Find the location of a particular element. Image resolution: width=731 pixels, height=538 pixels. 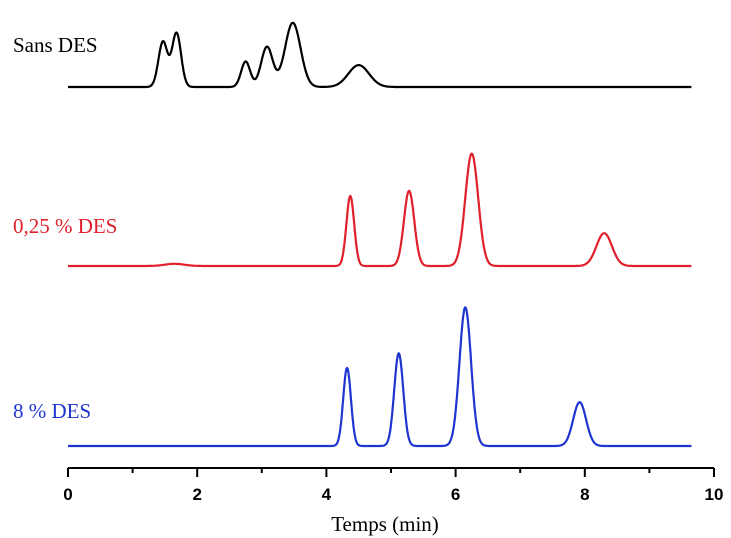

x-tick-label: 6 is located at coordinates (455, 494).